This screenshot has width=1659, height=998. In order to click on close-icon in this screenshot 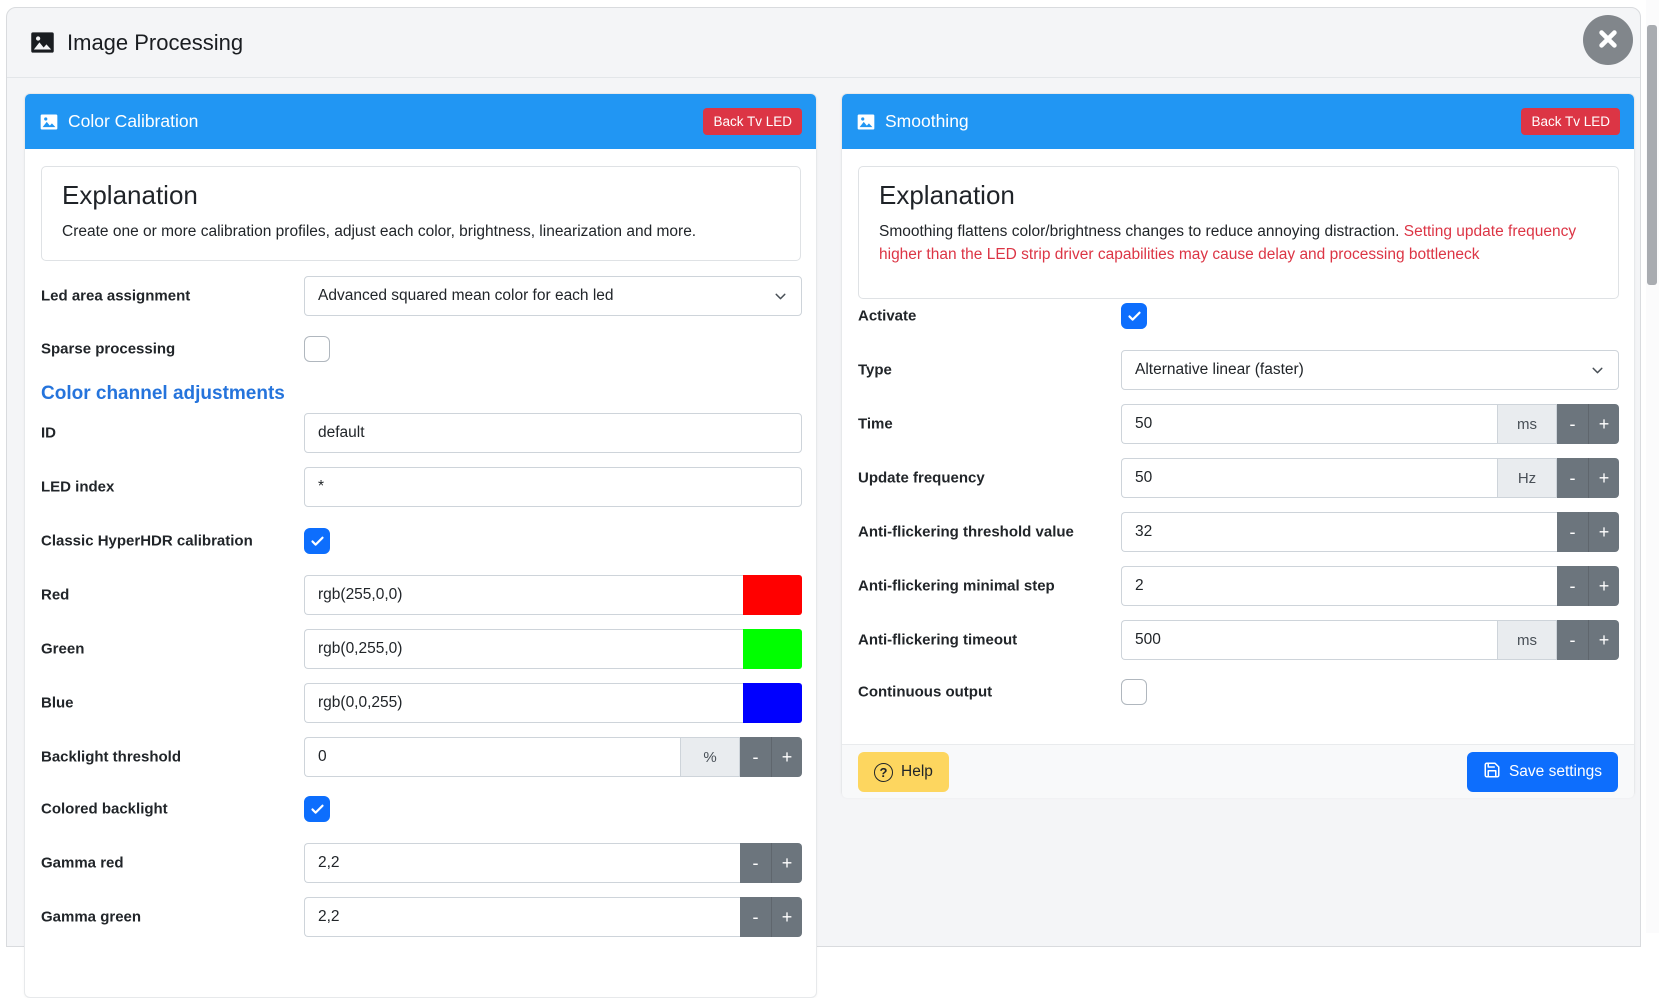, I will do `click(1608, 40)`.